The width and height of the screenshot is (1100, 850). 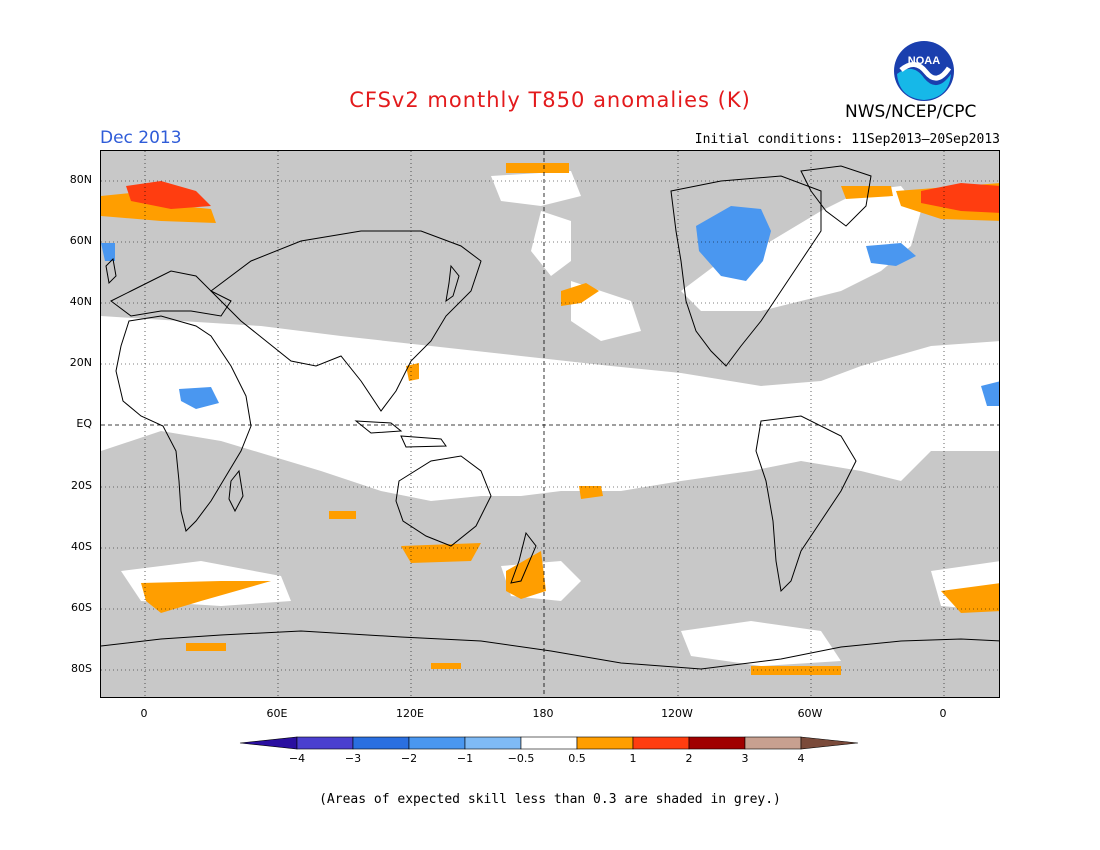 I want to click on org-label: NWS/NCEP/CPC, so click(x=911, y=112).